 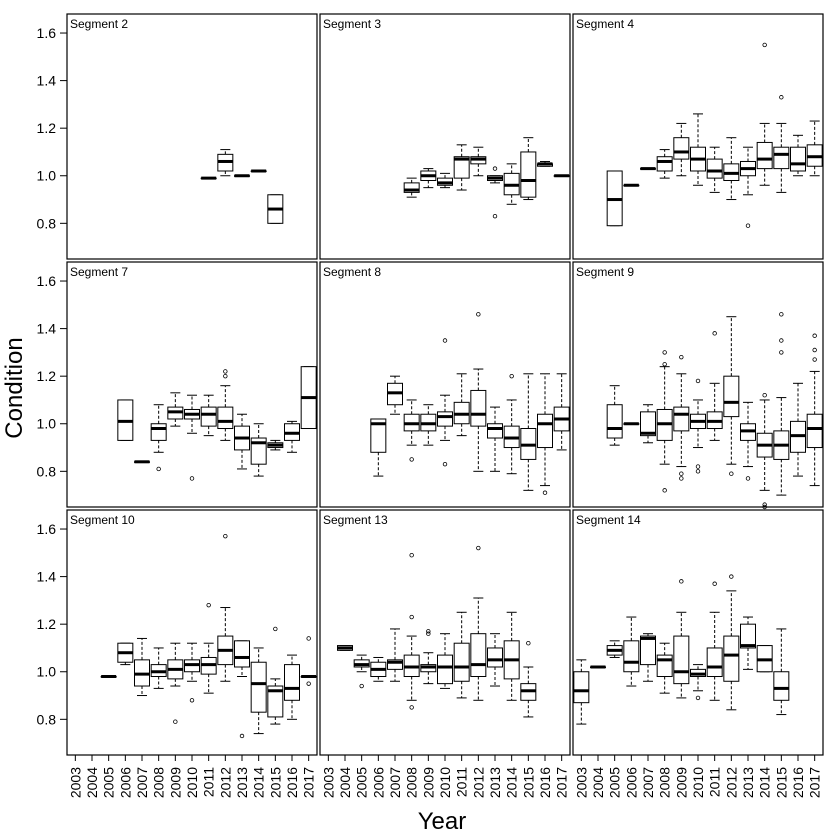 I want to click on x-axis-label: Year, so click(x=442, y=821).